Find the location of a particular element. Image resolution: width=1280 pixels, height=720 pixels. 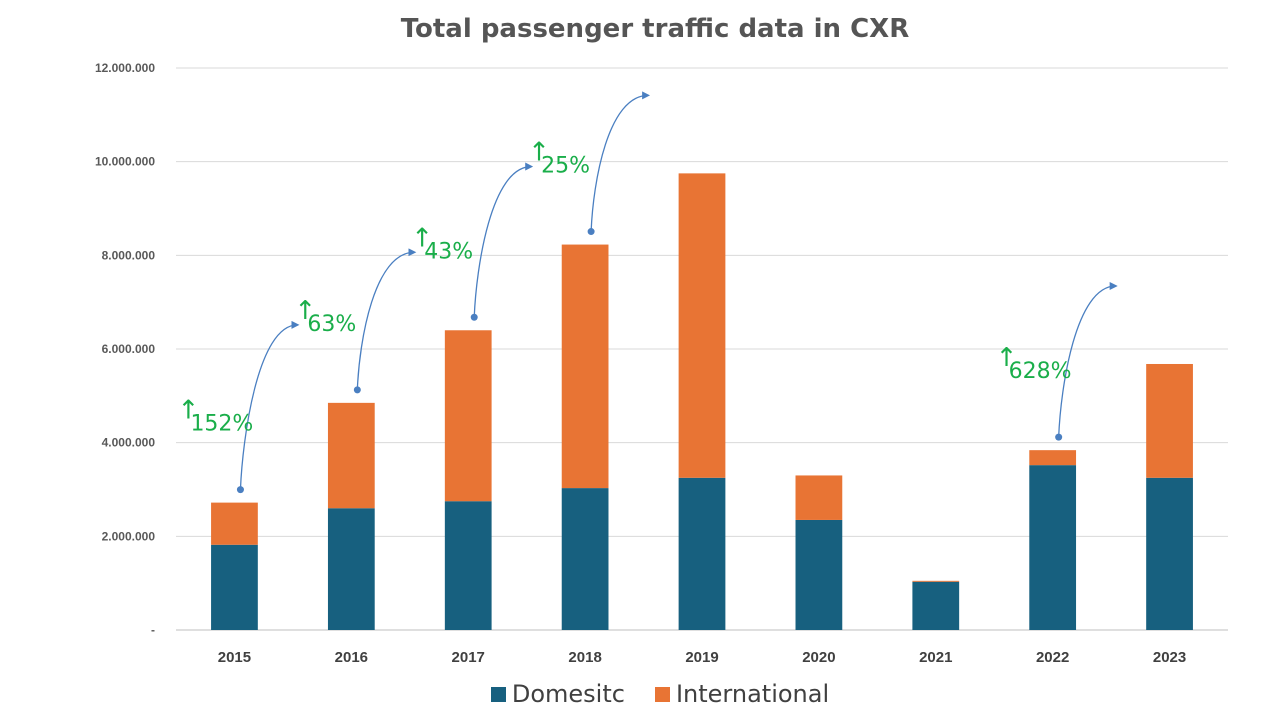

legend-label-domestic: Domesitc is located at coordinates (568, 694).